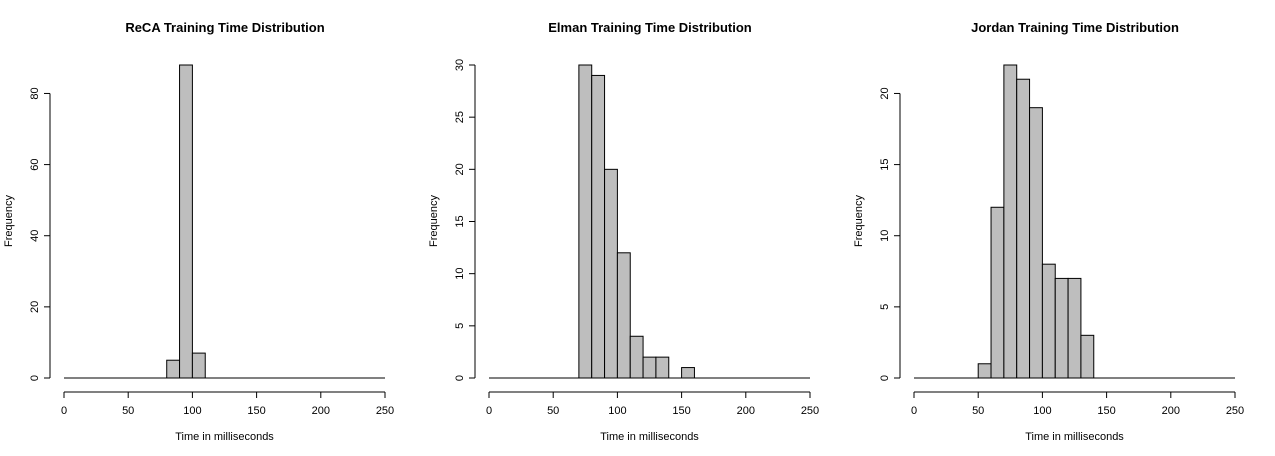  Describe the element at coordinates (460, 117) in the screenshot. I see `y-tick-label: 25` at that location.